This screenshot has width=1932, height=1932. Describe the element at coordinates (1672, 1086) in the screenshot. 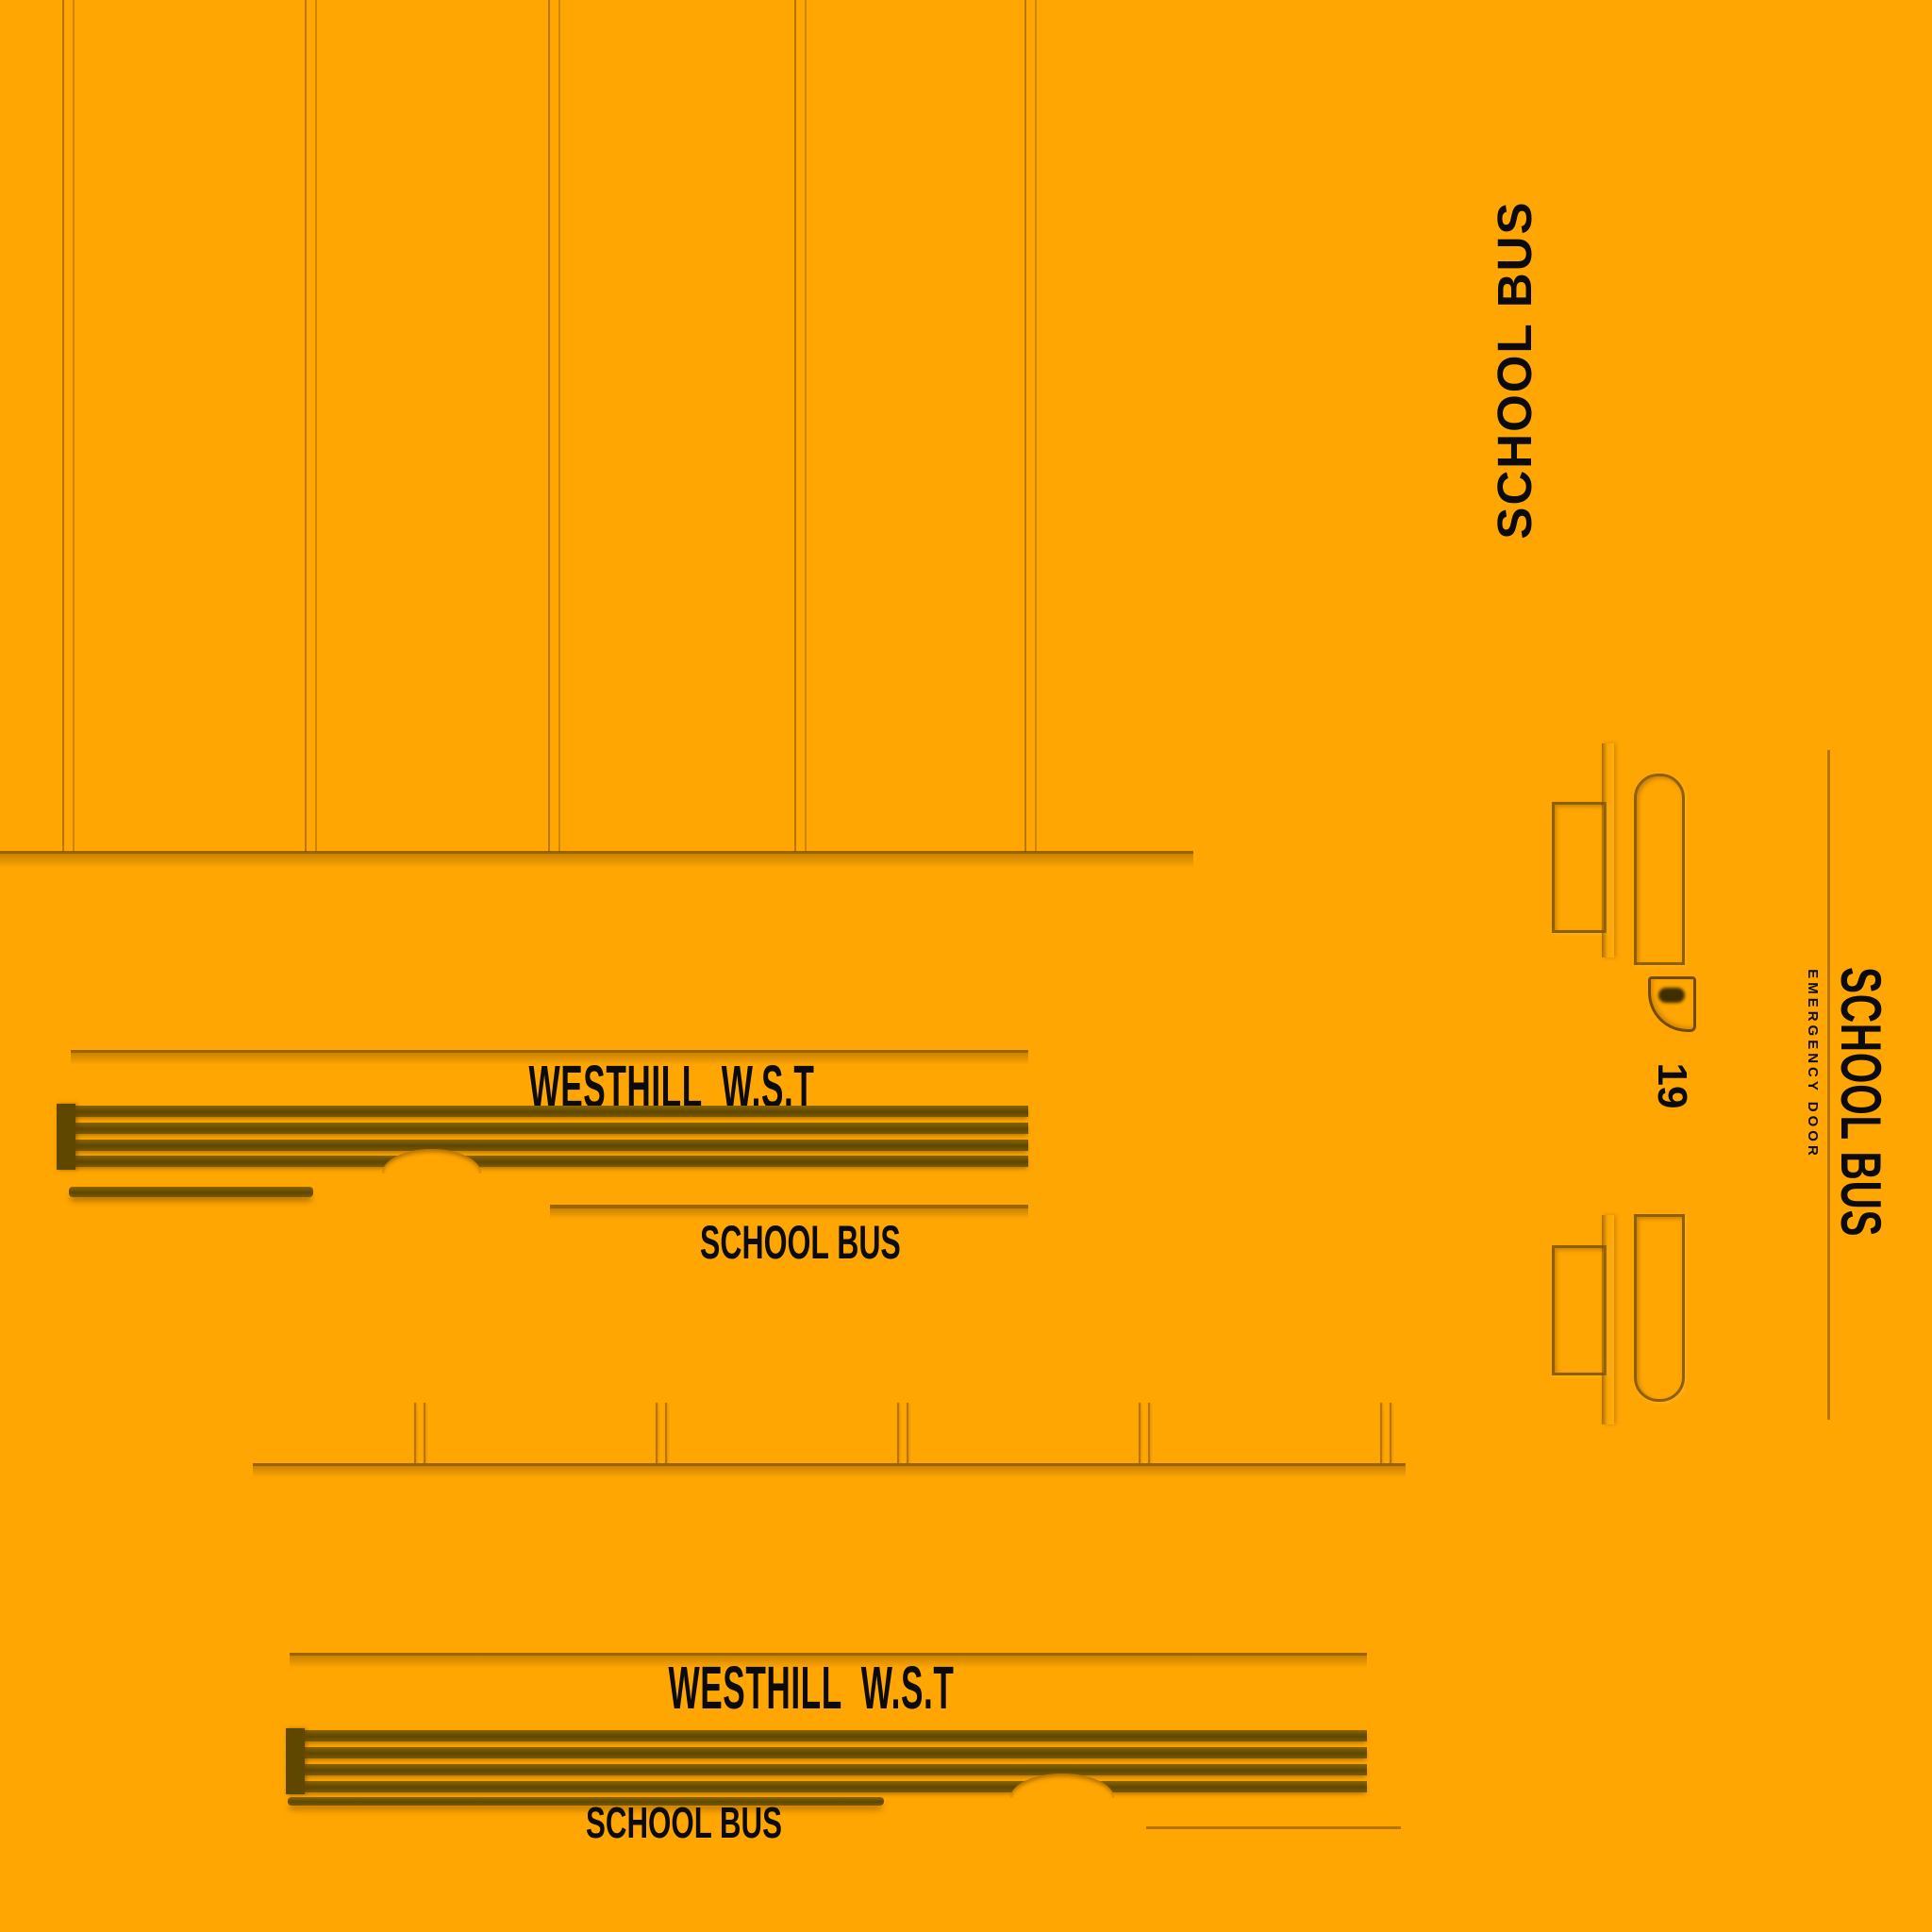

I see `bus-number: 19` at that location.